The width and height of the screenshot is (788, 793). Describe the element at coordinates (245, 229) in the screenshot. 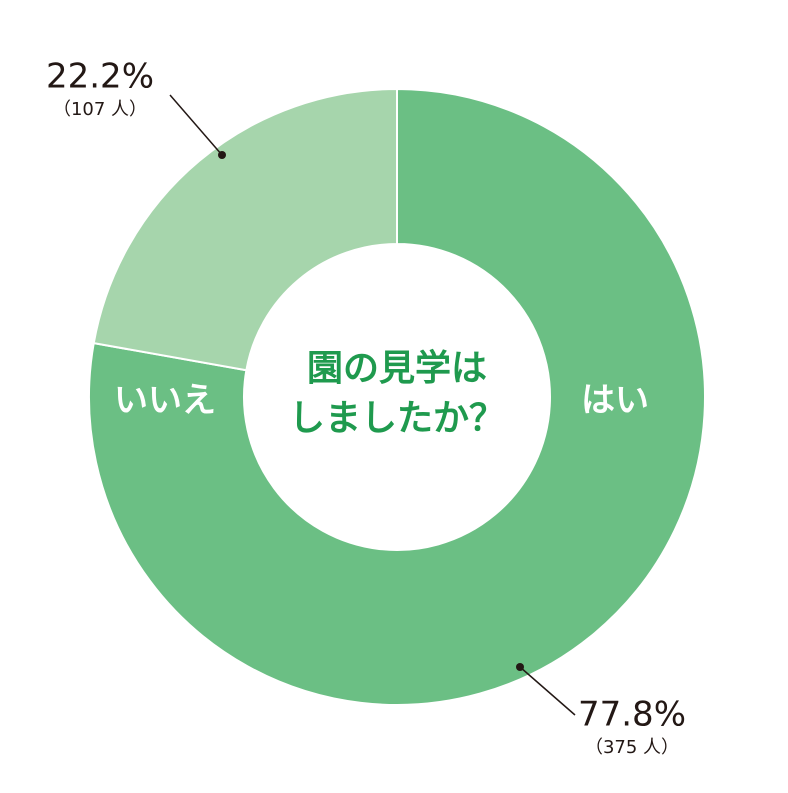

I see `donut-slice` at that location.